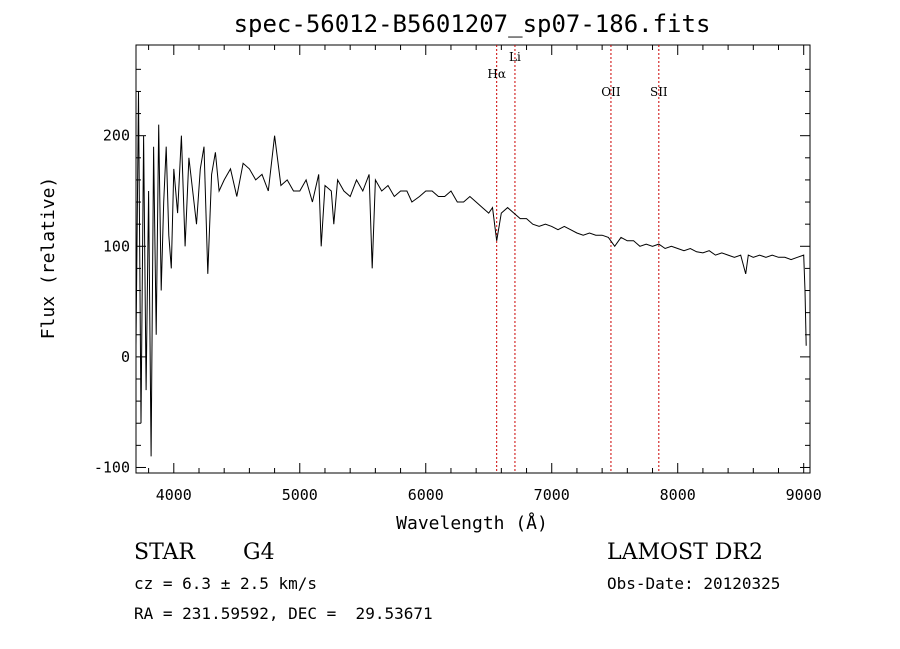  I want to click on y-tick-label: 0, so click(125, 357).